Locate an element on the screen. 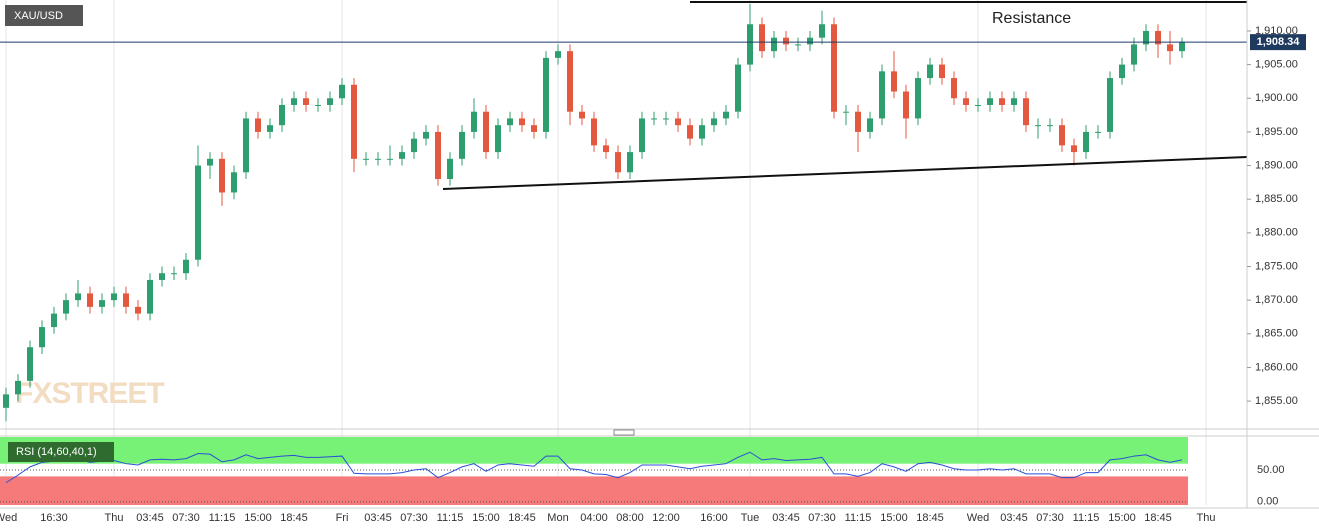 Image resolution: width=1319 pixels, height=531 pixels. last-price-box is located at coordinates (1278, 42).